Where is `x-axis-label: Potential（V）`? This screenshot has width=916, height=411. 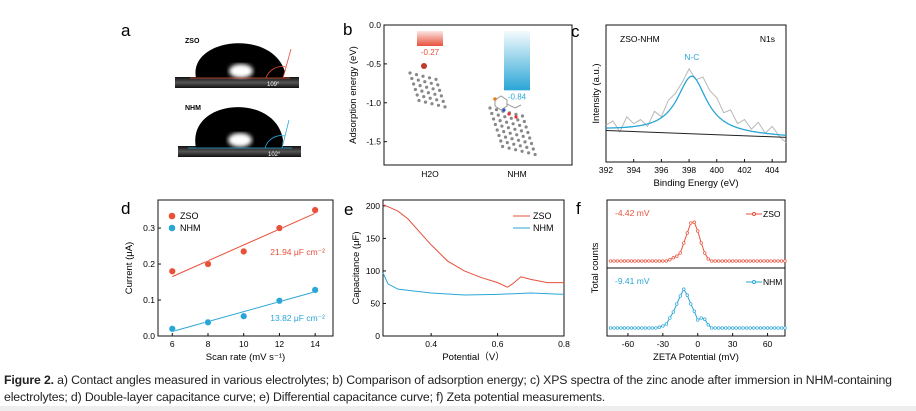
x-axis-label: Potential（V） is located at coordinates (473, 357).